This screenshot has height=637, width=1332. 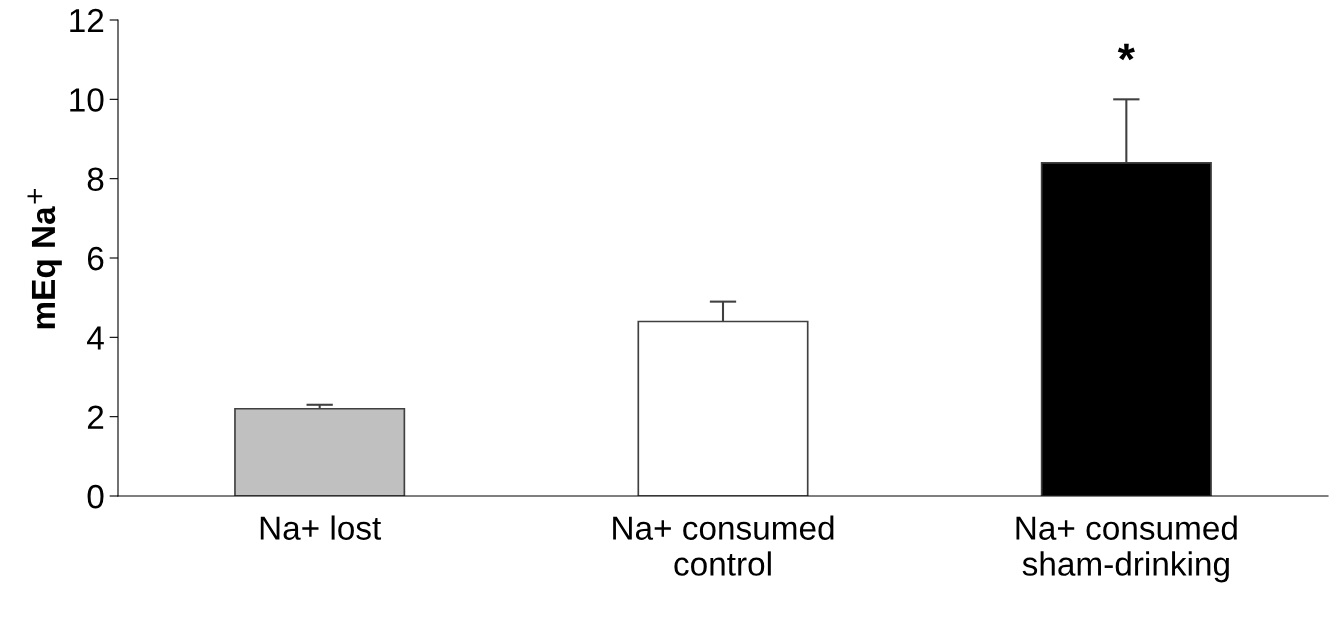 What do you see at coordinates (87, 20) in the screenshot?
I see `y-tick-label: 12` at bounding box center [87, 20].